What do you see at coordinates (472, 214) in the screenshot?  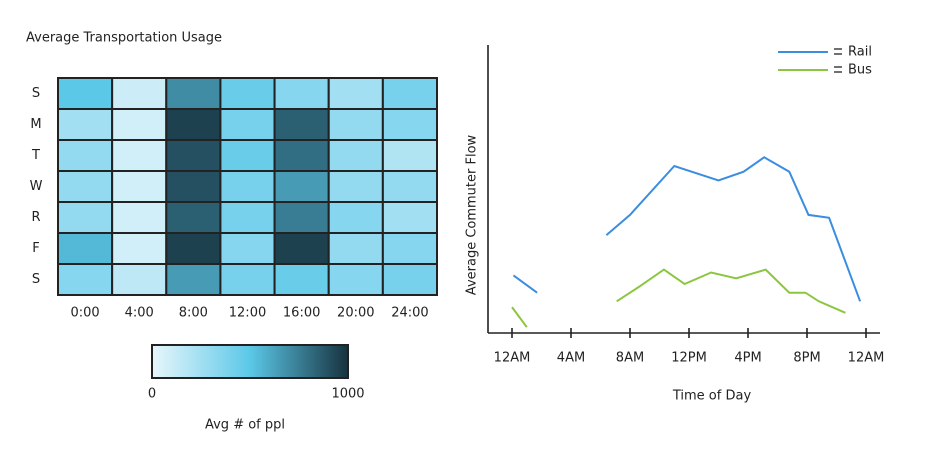 I see `y-axis-label: Average Commuter Flow` at bounding box center [472, 214].